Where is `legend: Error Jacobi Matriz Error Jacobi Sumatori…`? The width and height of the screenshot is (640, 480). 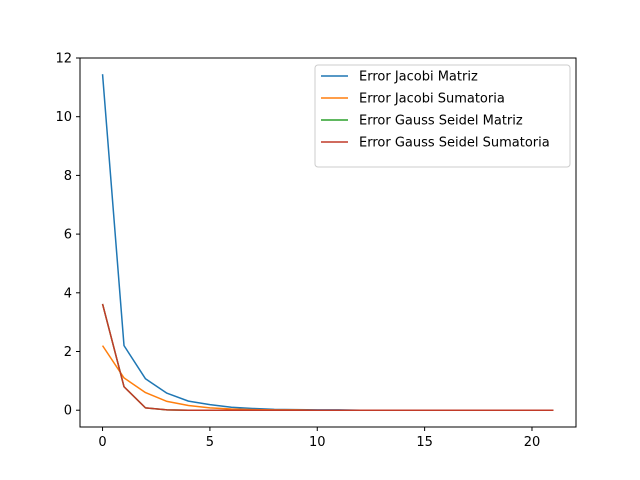 legend: Error Jacobi Matriz Error Jacobi Sumatori… is located at coordinates (442, 116).